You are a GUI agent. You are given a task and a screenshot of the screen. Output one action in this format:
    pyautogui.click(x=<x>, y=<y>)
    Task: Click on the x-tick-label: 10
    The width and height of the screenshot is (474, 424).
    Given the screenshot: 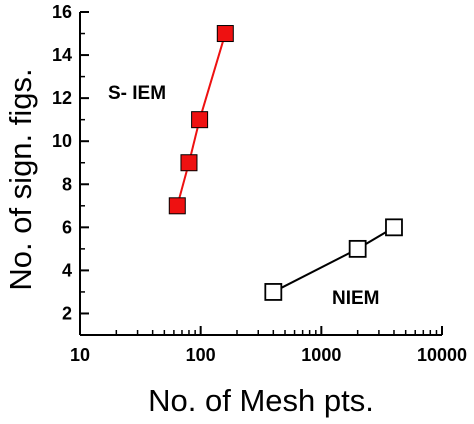 What is the action you would take?
    pyautogui.click(x=80, y=355)
    